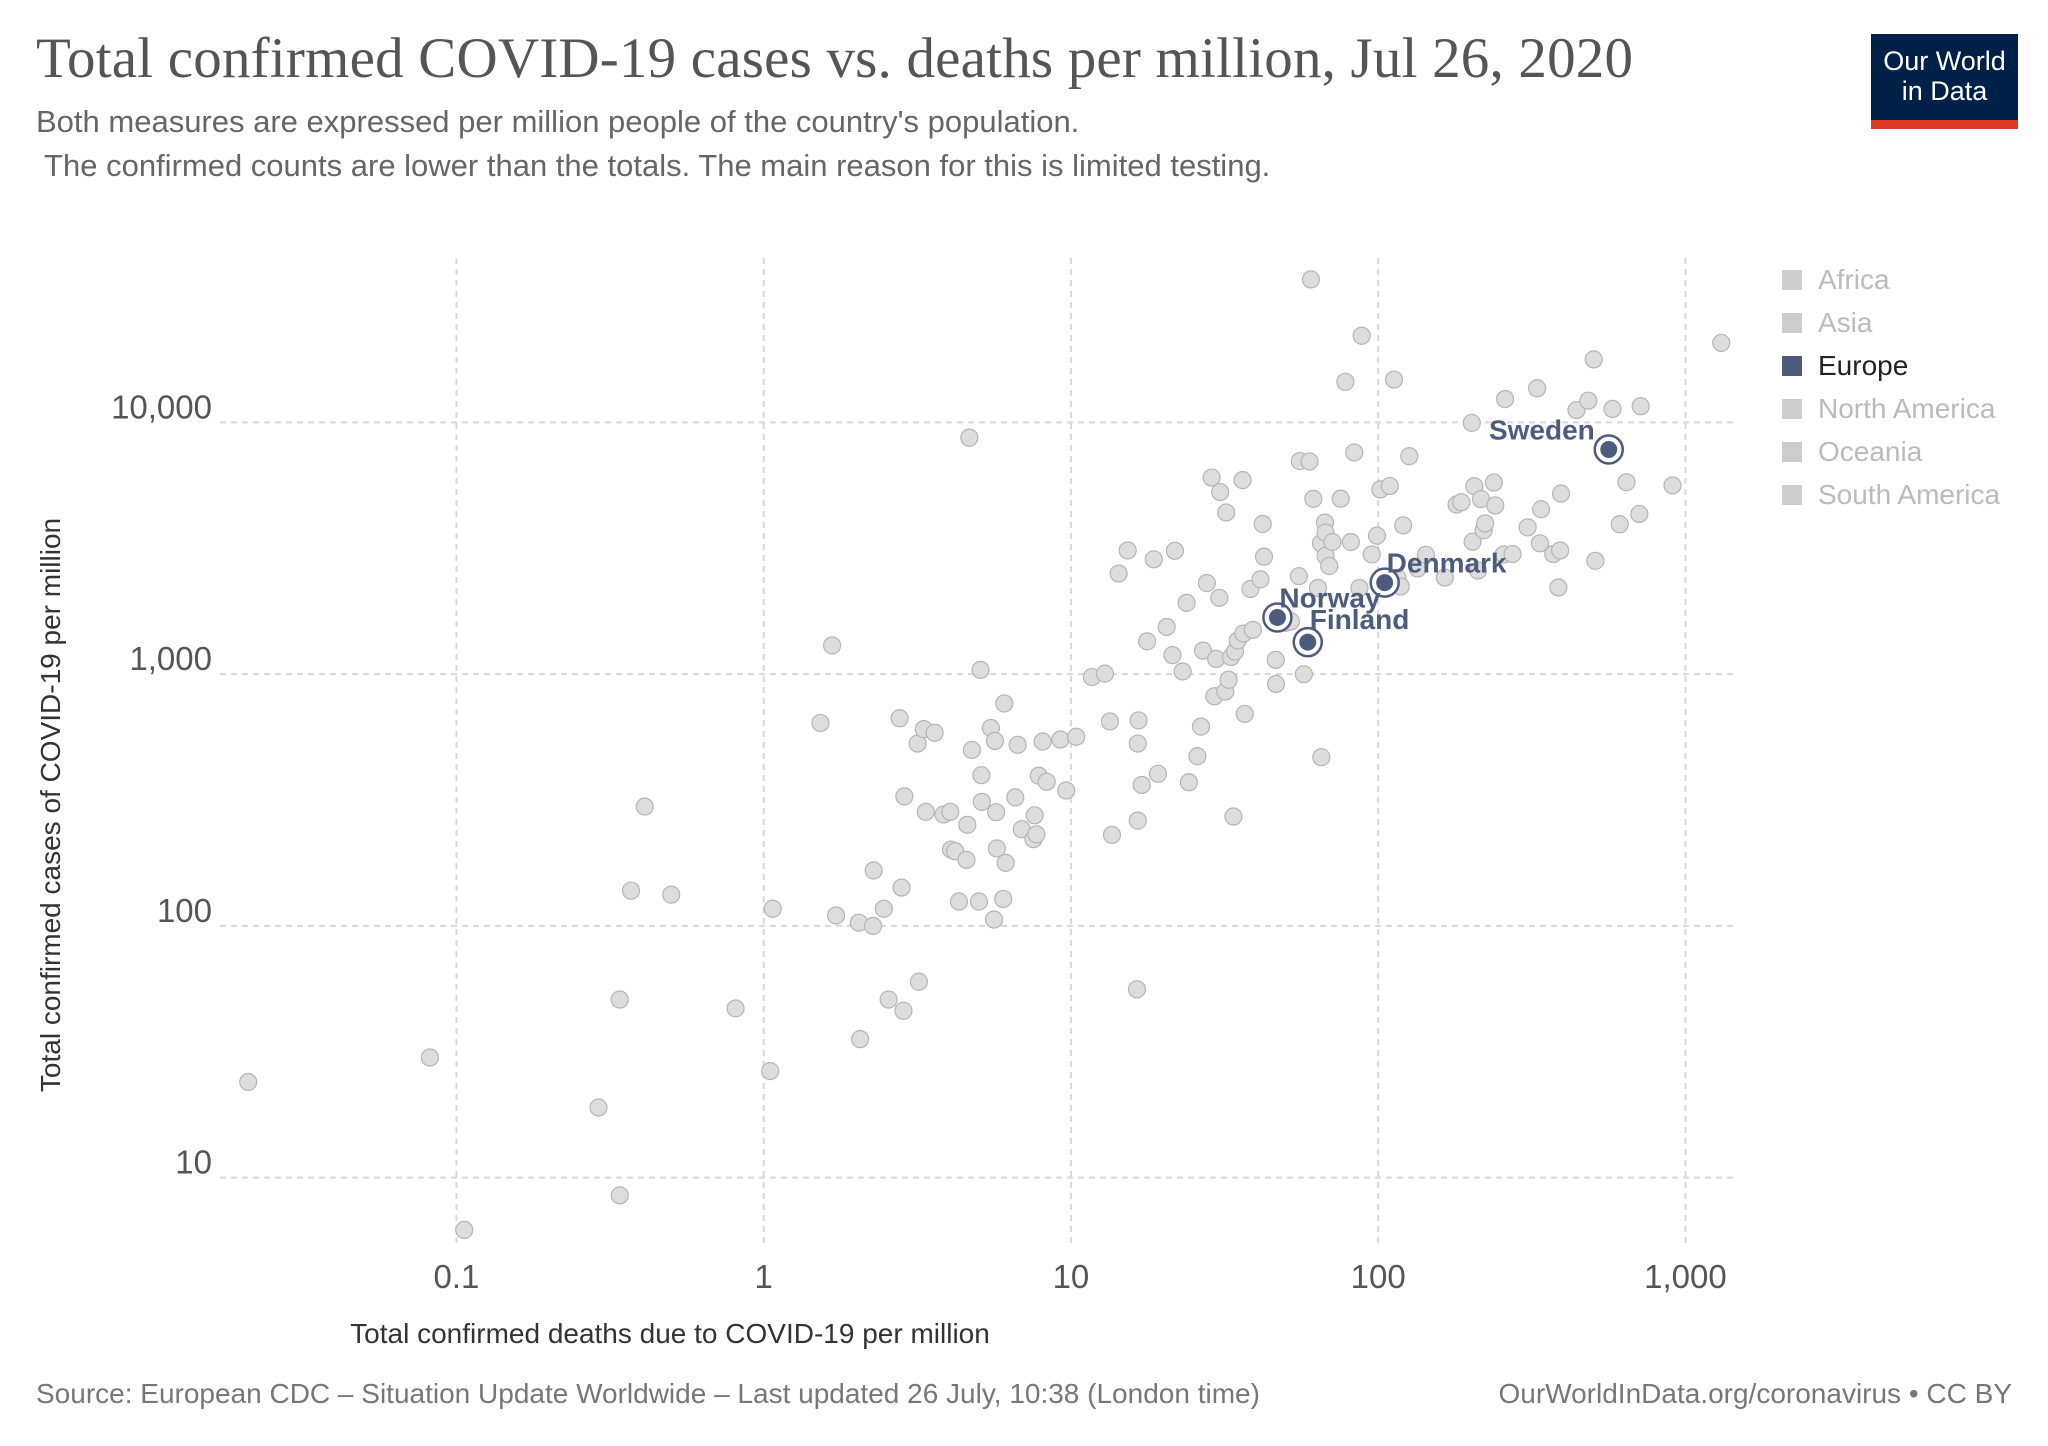 Image resolution: width=2048 pixels, height=1446 pixels. What do you see at coordinates (1891, 322) in the screenshot?
I see `legend-item-asia: Asia` at bounding box center [1891, 322].